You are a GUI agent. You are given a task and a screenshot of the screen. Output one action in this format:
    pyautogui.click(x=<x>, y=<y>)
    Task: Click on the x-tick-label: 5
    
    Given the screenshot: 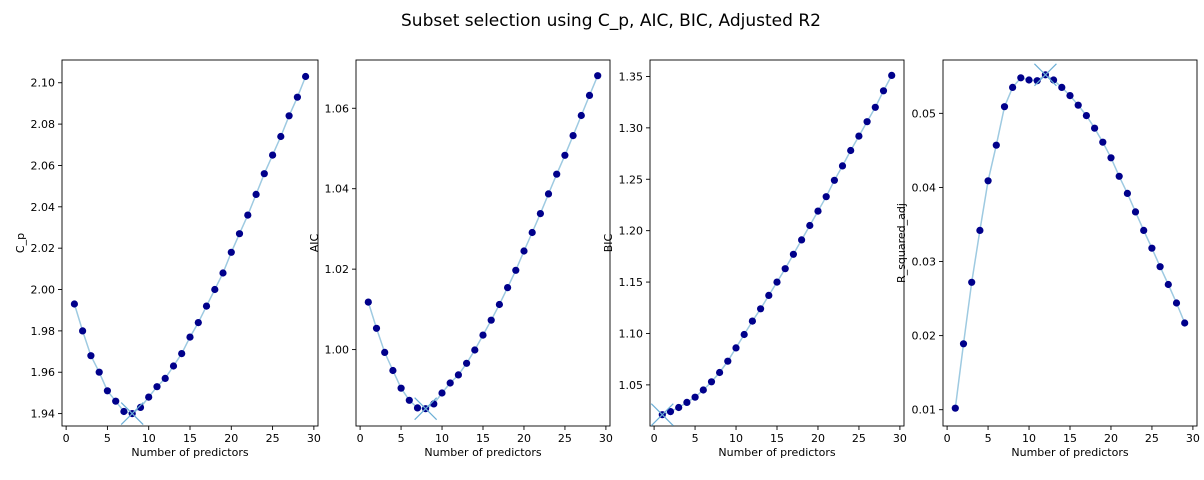 What is the action you would take?
    pyautogui.click(x=988, y=438)
    